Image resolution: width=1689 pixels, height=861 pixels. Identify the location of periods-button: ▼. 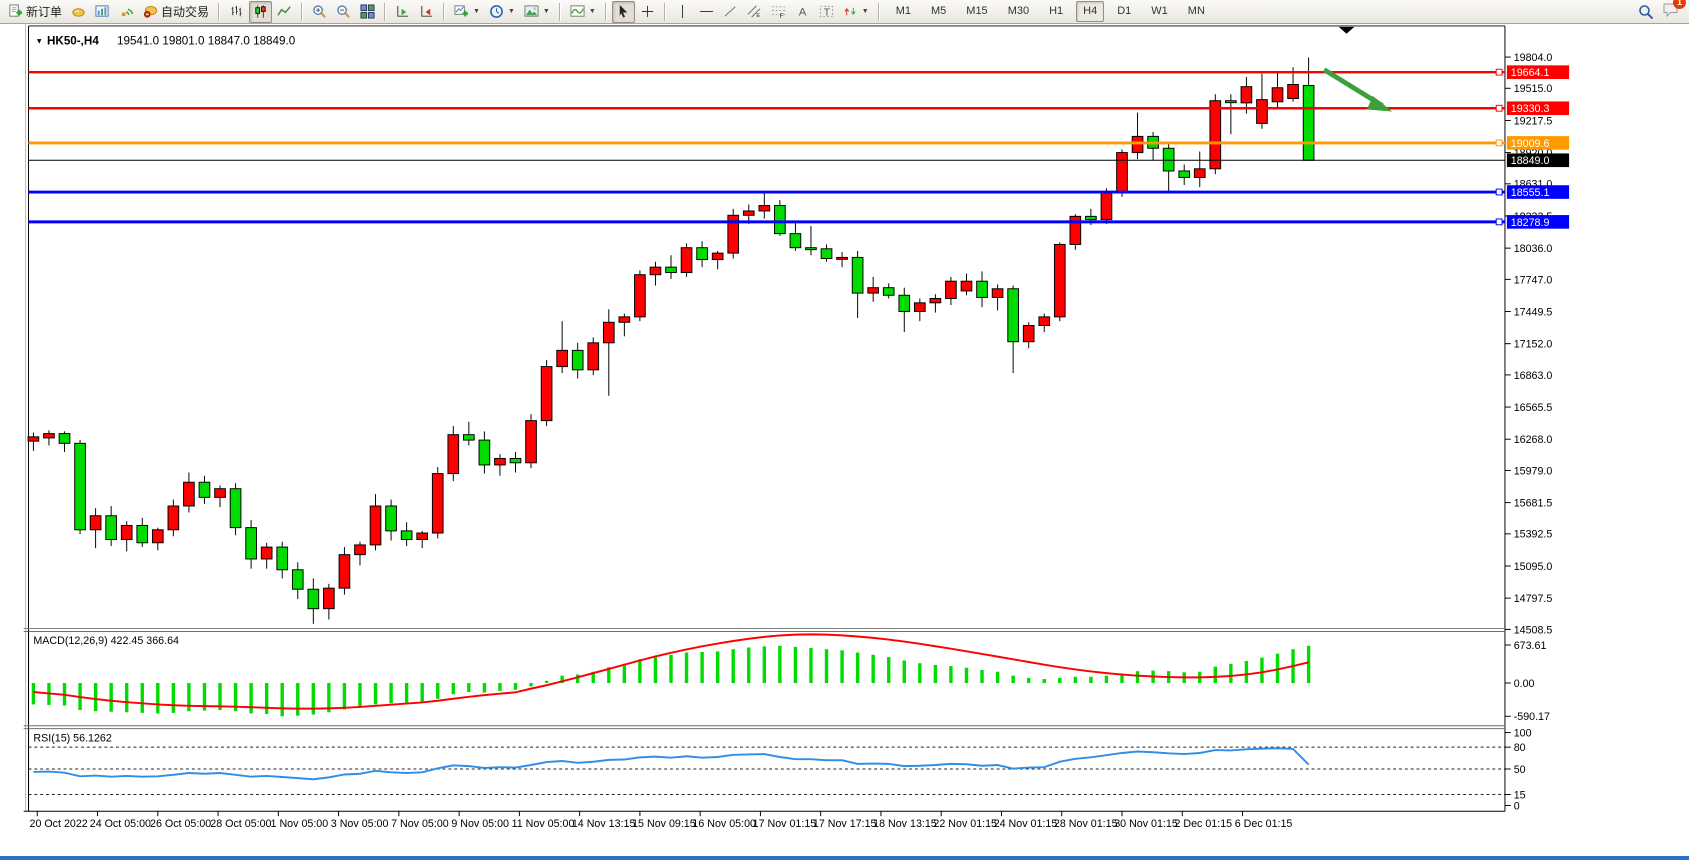
(502, 12).